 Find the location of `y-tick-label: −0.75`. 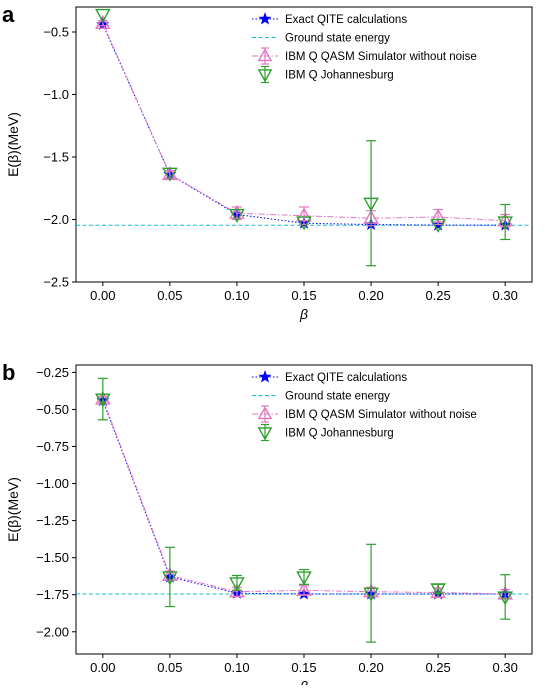

y-tick-label: −0.75 is located at coordinates (52, 446).